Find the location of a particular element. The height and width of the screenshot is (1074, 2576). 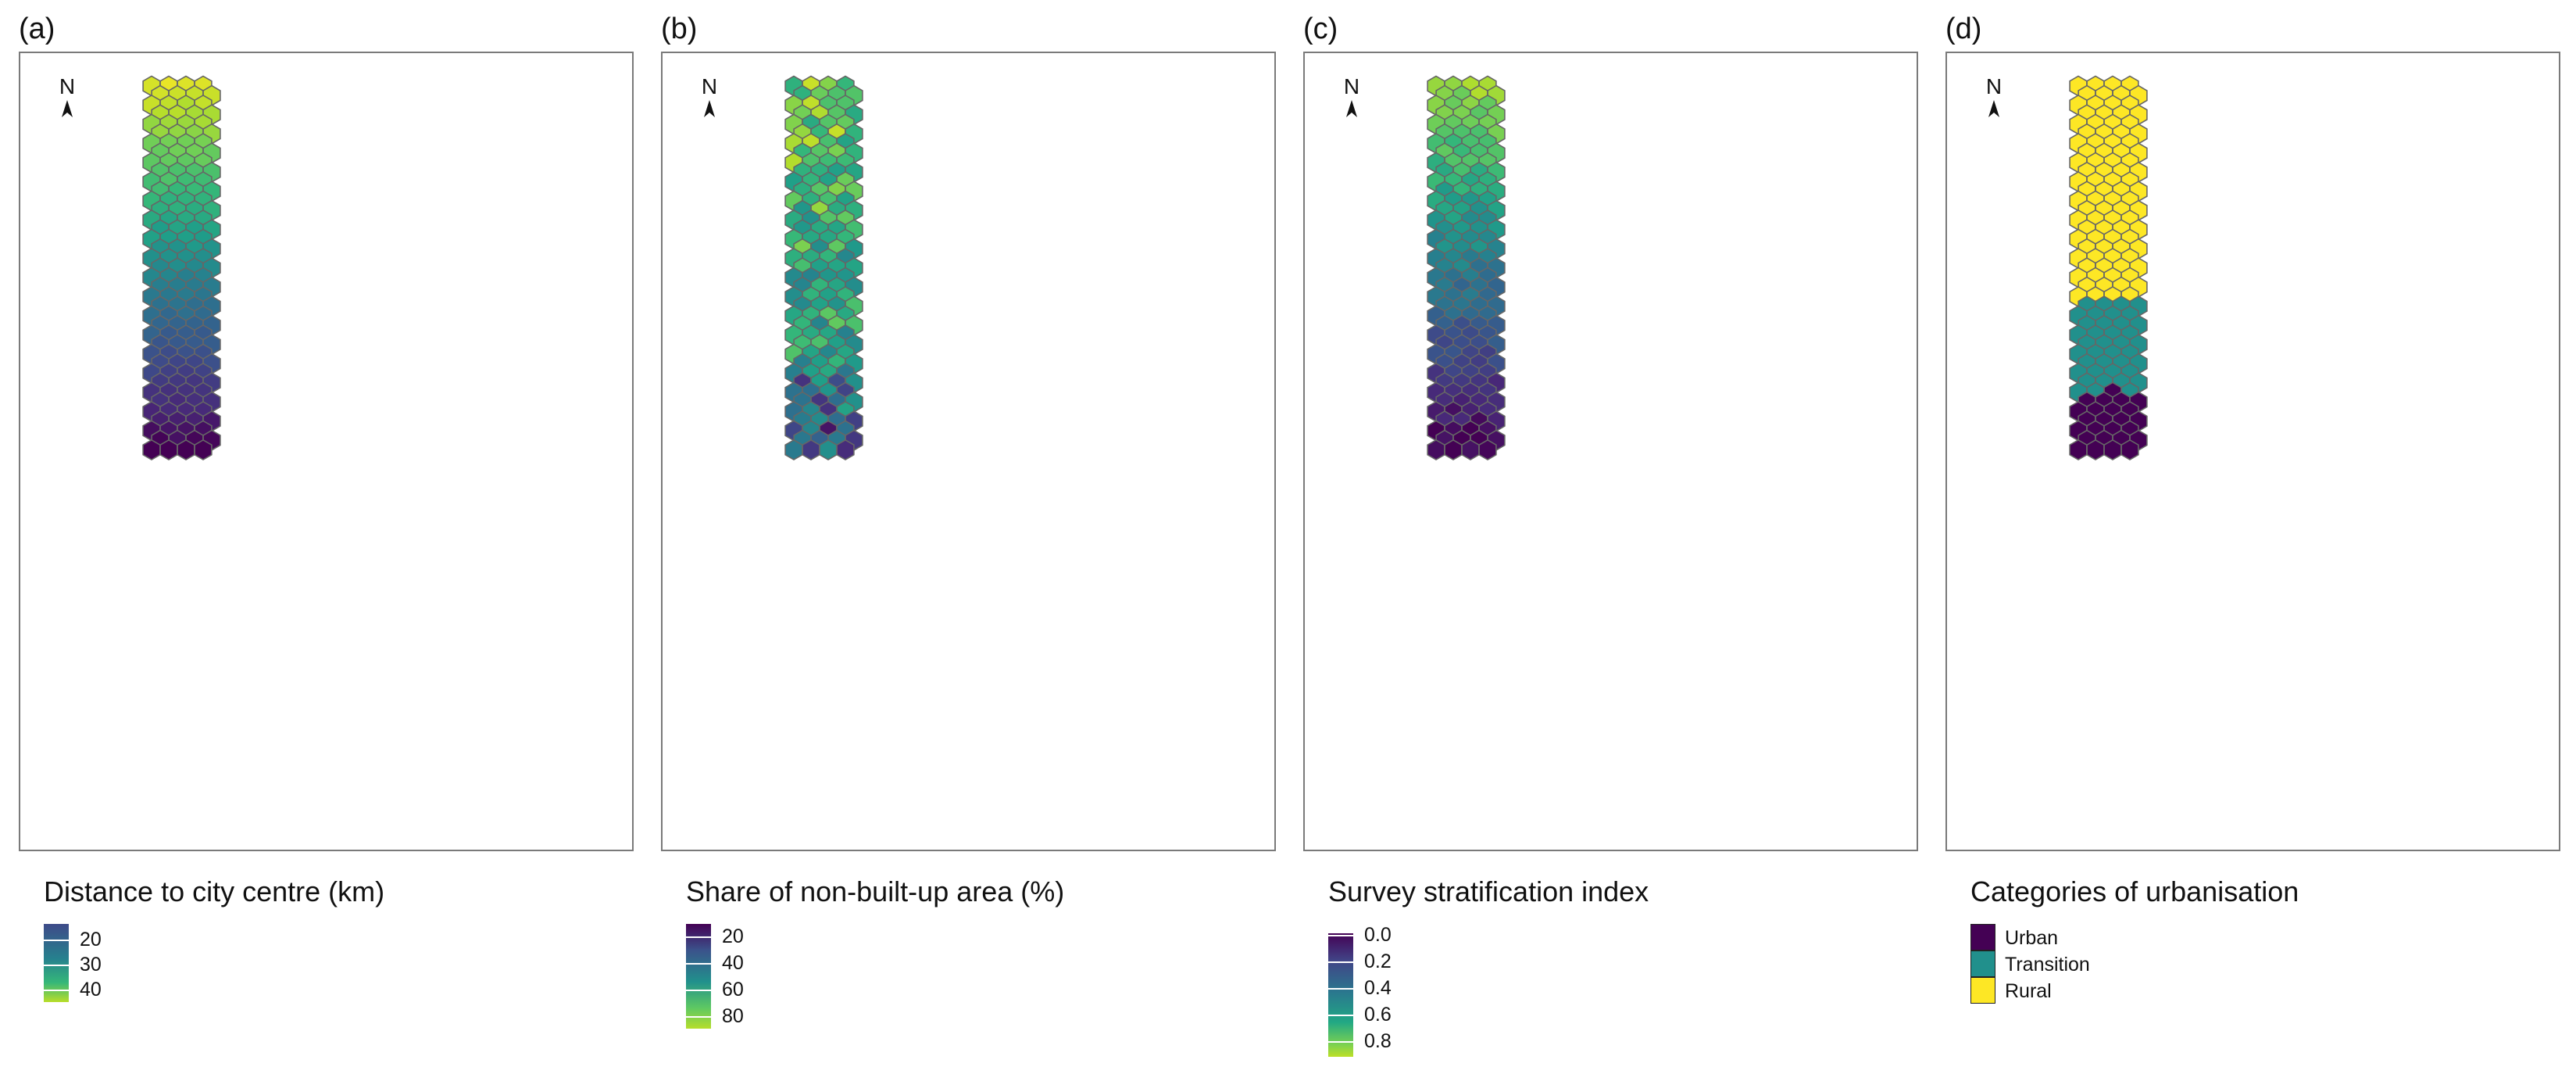

colorbar: 0.0 0.2 0.4 0.6 0.8 is located at coordinates (1360, 991).